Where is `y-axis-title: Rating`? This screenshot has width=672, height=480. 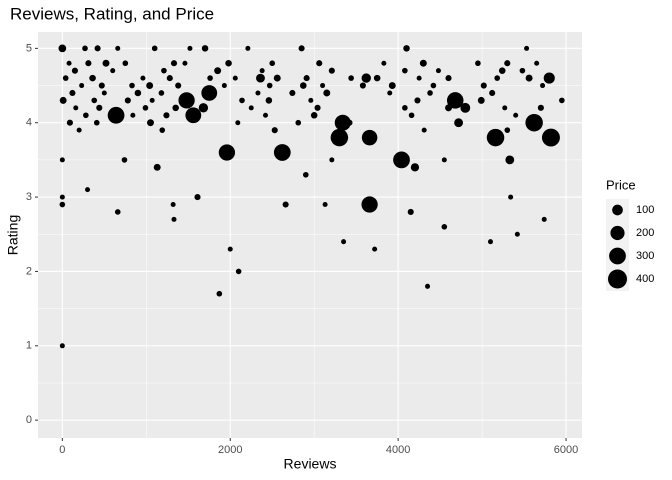 y-axis-title: Rating is located at coordinates (13, 235).